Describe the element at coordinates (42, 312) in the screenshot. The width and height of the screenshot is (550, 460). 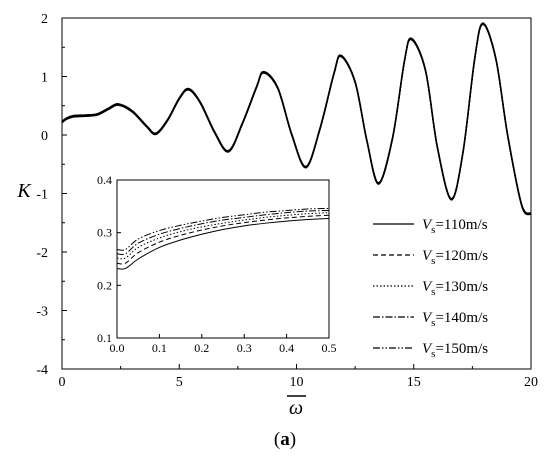
I see `y-tick-label: -3` at that location.